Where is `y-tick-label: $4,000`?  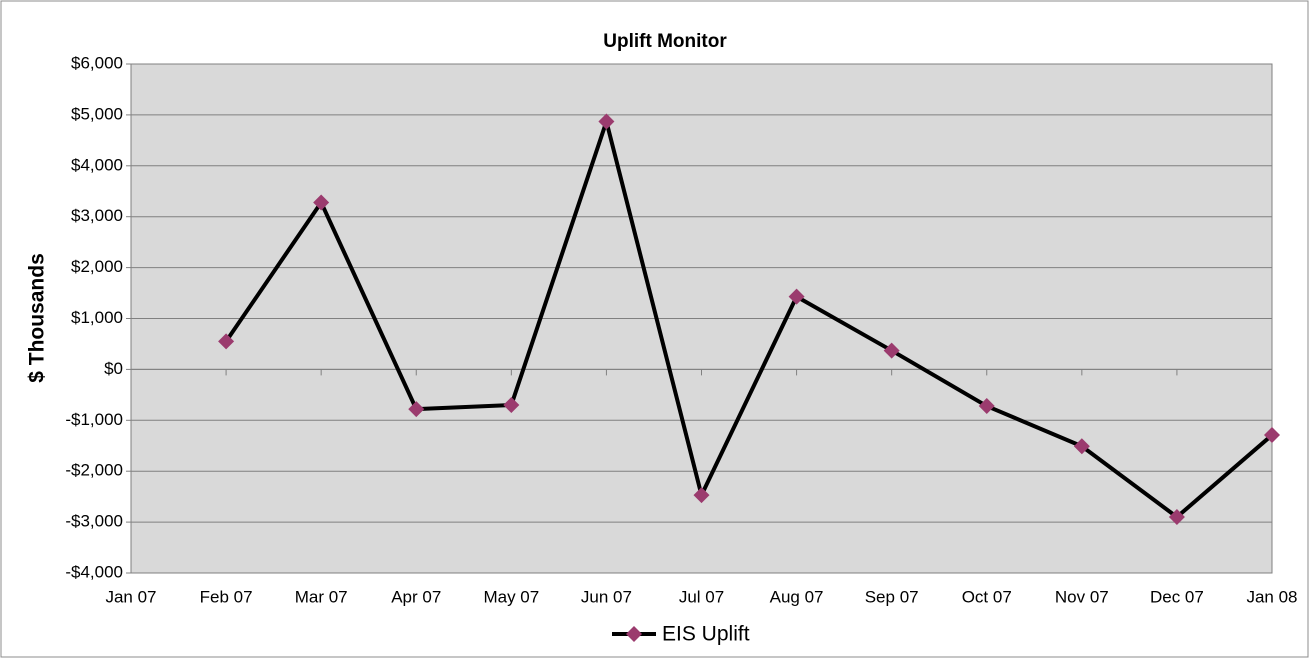 y-tick-label: $4,000 is located at coordinates (97, 164).